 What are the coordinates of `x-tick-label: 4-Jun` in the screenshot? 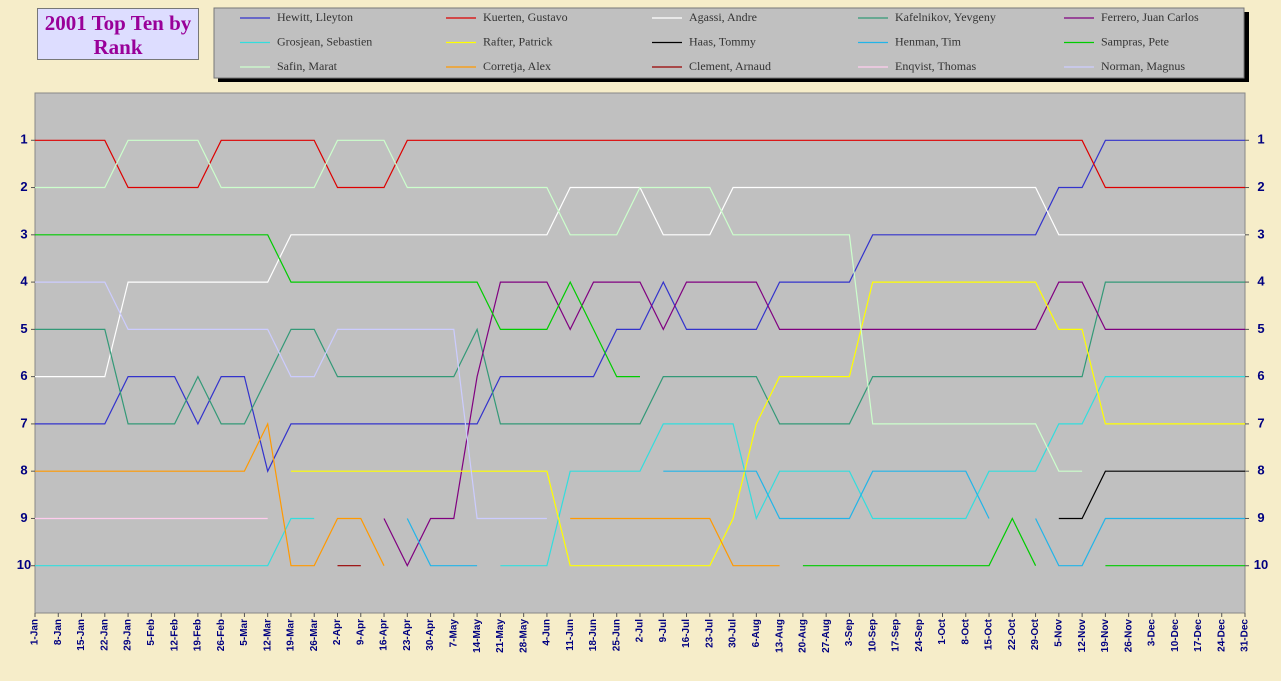 It's located at (547, 632).